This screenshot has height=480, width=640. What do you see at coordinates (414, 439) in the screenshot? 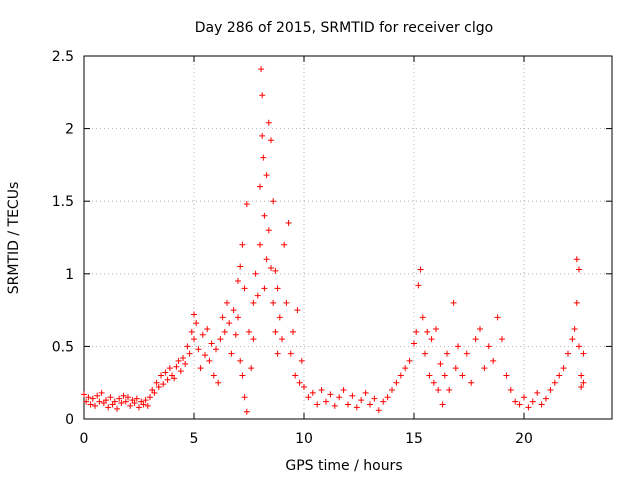
I see `x-tick-label: 15` at bounding box center [414, 439].